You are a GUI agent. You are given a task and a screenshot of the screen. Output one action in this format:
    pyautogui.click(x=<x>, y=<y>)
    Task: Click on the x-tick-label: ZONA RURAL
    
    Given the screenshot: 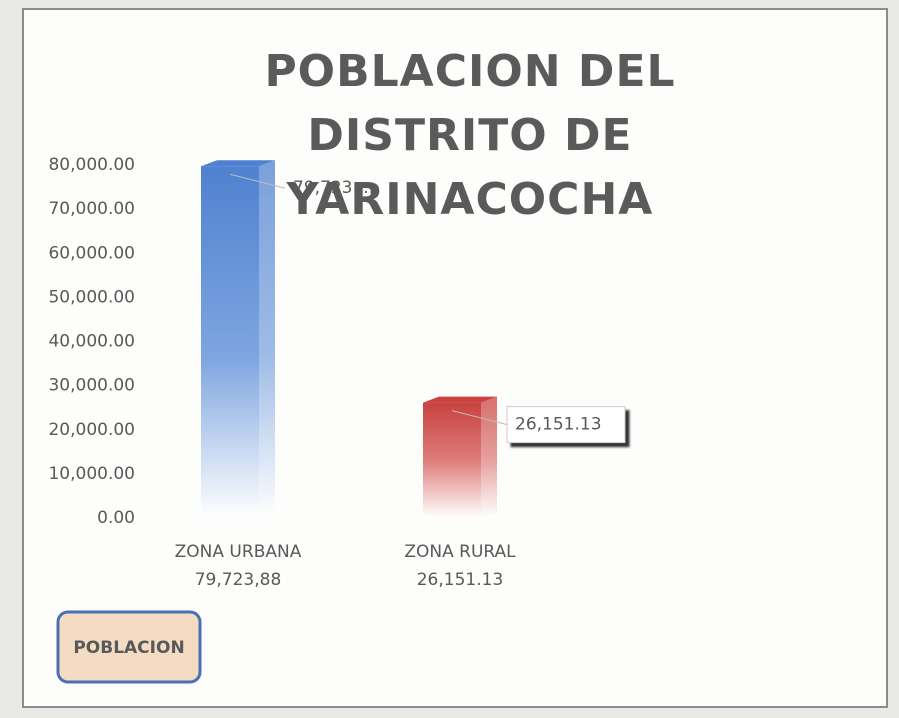 What is the action you would take?
    pyautogui.click(x=460, y=552)
    